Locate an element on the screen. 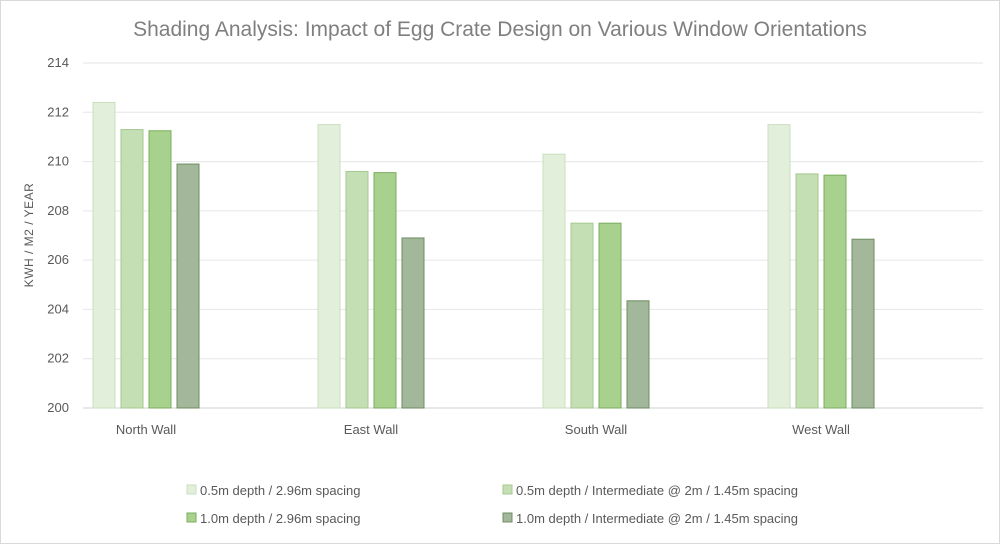  legend-item: 0.5m depth / 2.96m spacing is located at coordinates (273, 490).